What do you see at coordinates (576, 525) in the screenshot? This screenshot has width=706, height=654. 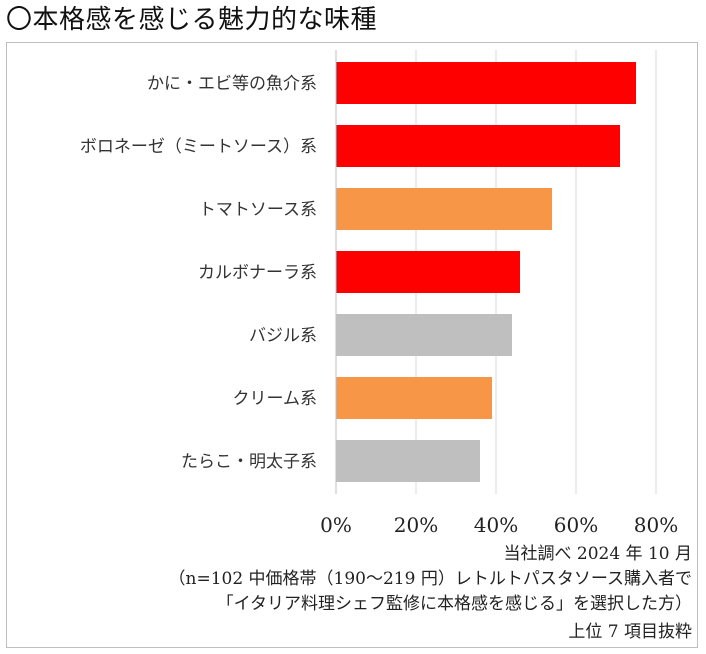 I see `x-tick-label: 60%` at bounding box center [576, 525].